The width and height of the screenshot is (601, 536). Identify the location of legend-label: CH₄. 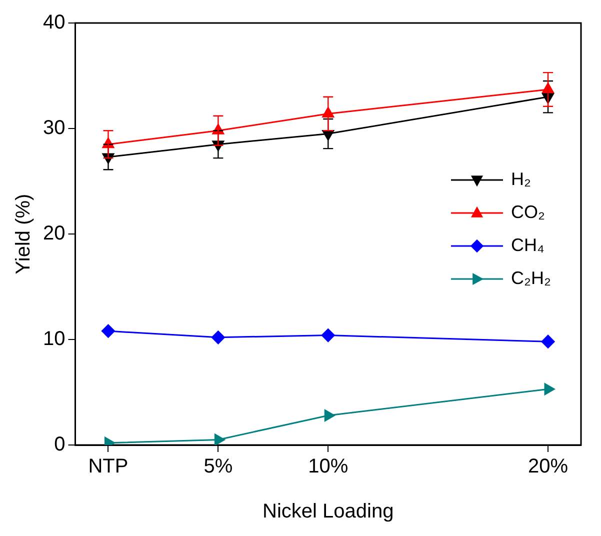
(527, 244).